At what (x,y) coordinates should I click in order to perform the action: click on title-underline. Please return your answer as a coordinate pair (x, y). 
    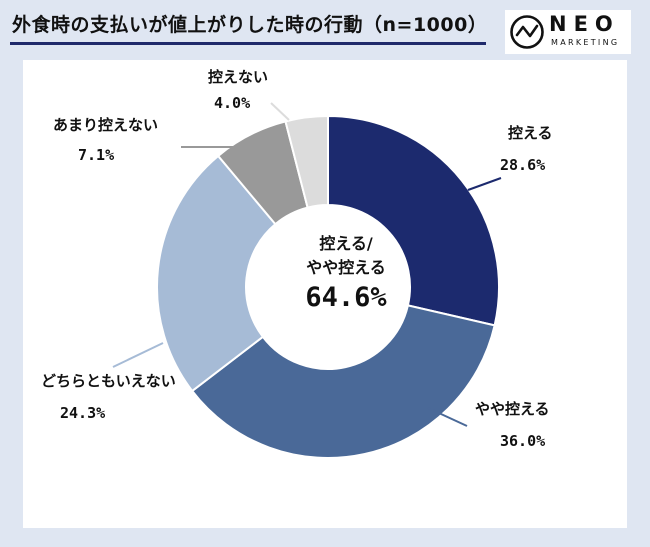
    Looking at the image, I should click on (248, 43).